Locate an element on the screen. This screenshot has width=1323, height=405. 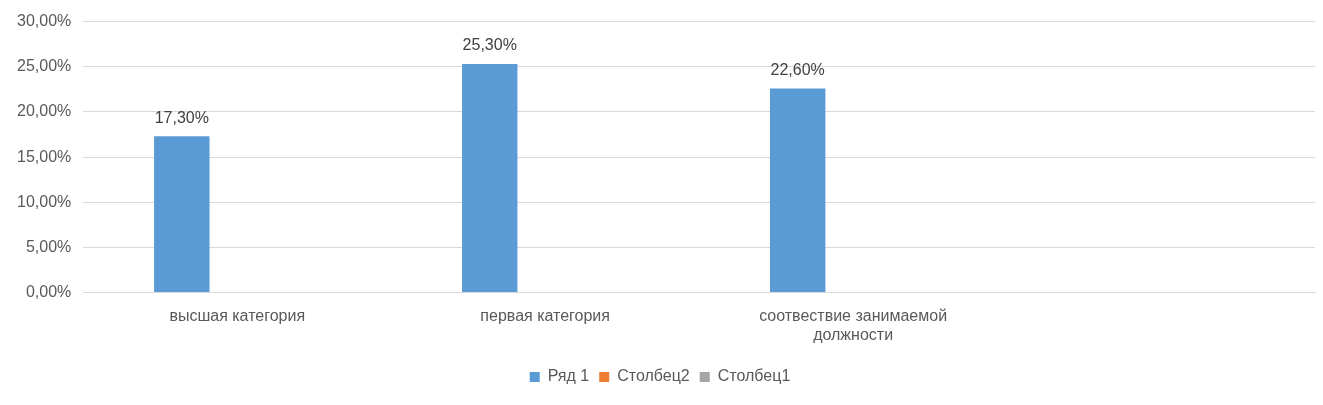
y-tick-label: 30,00% is located at coordinates (44, 21).